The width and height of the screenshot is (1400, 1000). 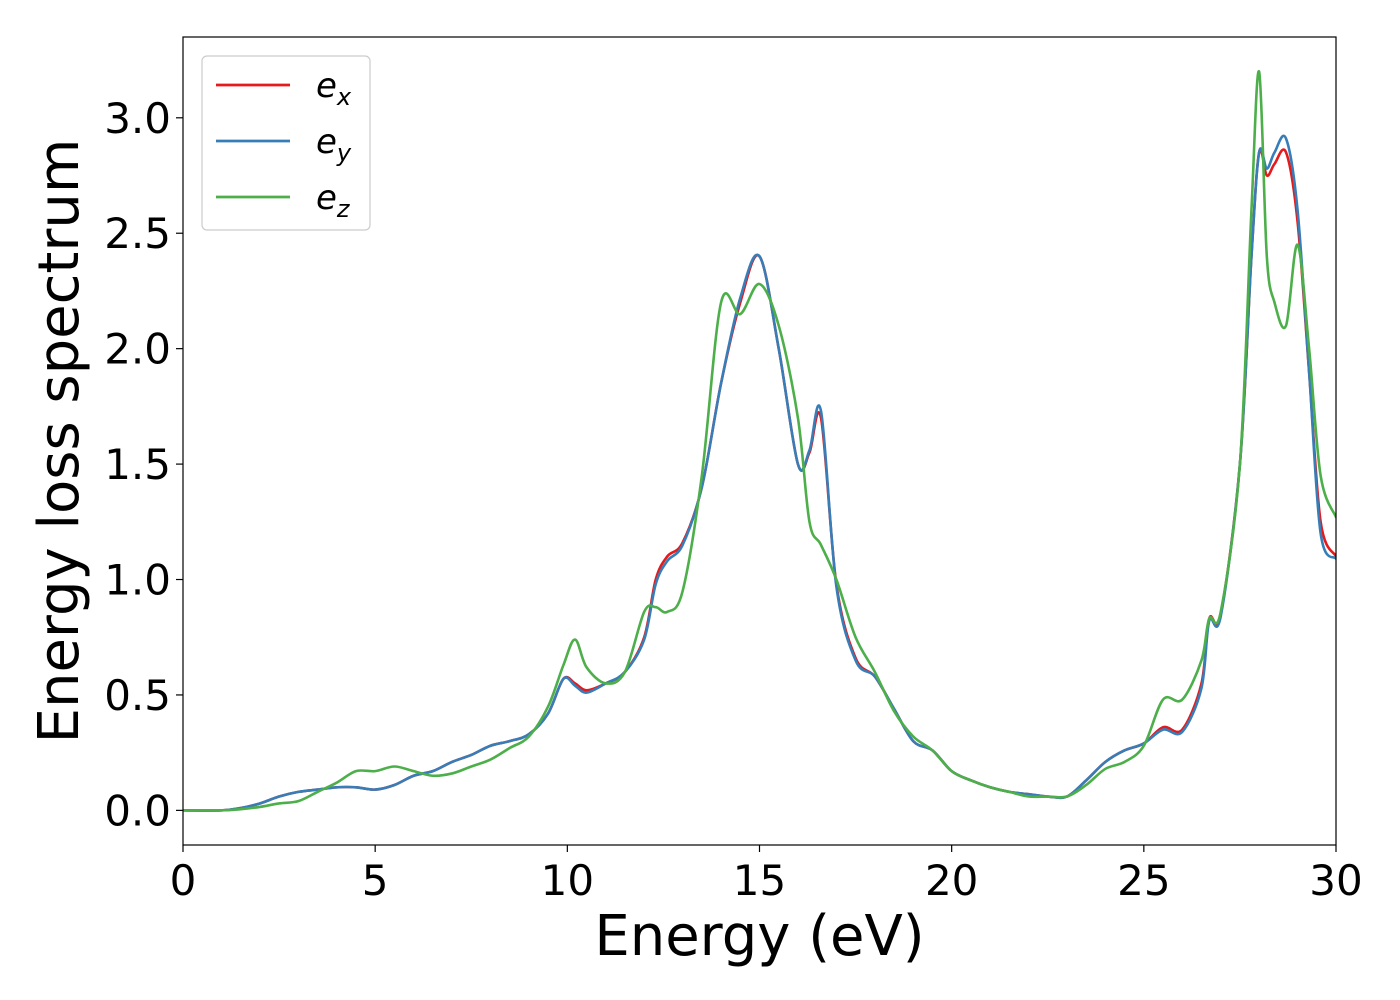 I want to click on legend-label-z: ez, so click(x=333, y=200).